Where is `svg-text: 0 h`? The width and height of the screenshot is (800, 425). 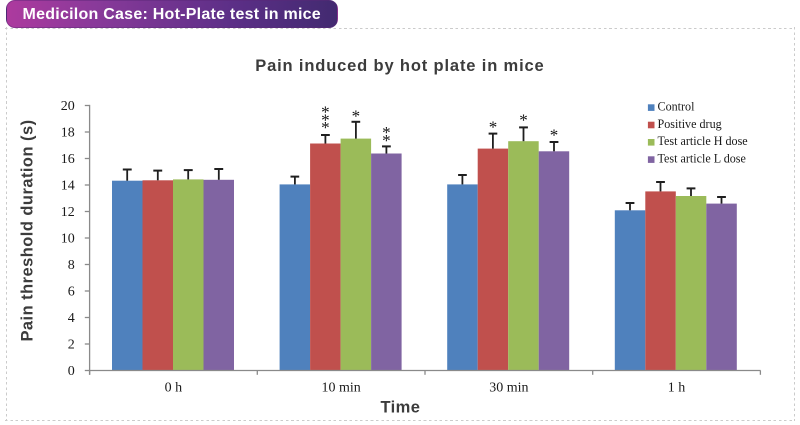
svg-text: 0 h is located at coordinates (174, 387).